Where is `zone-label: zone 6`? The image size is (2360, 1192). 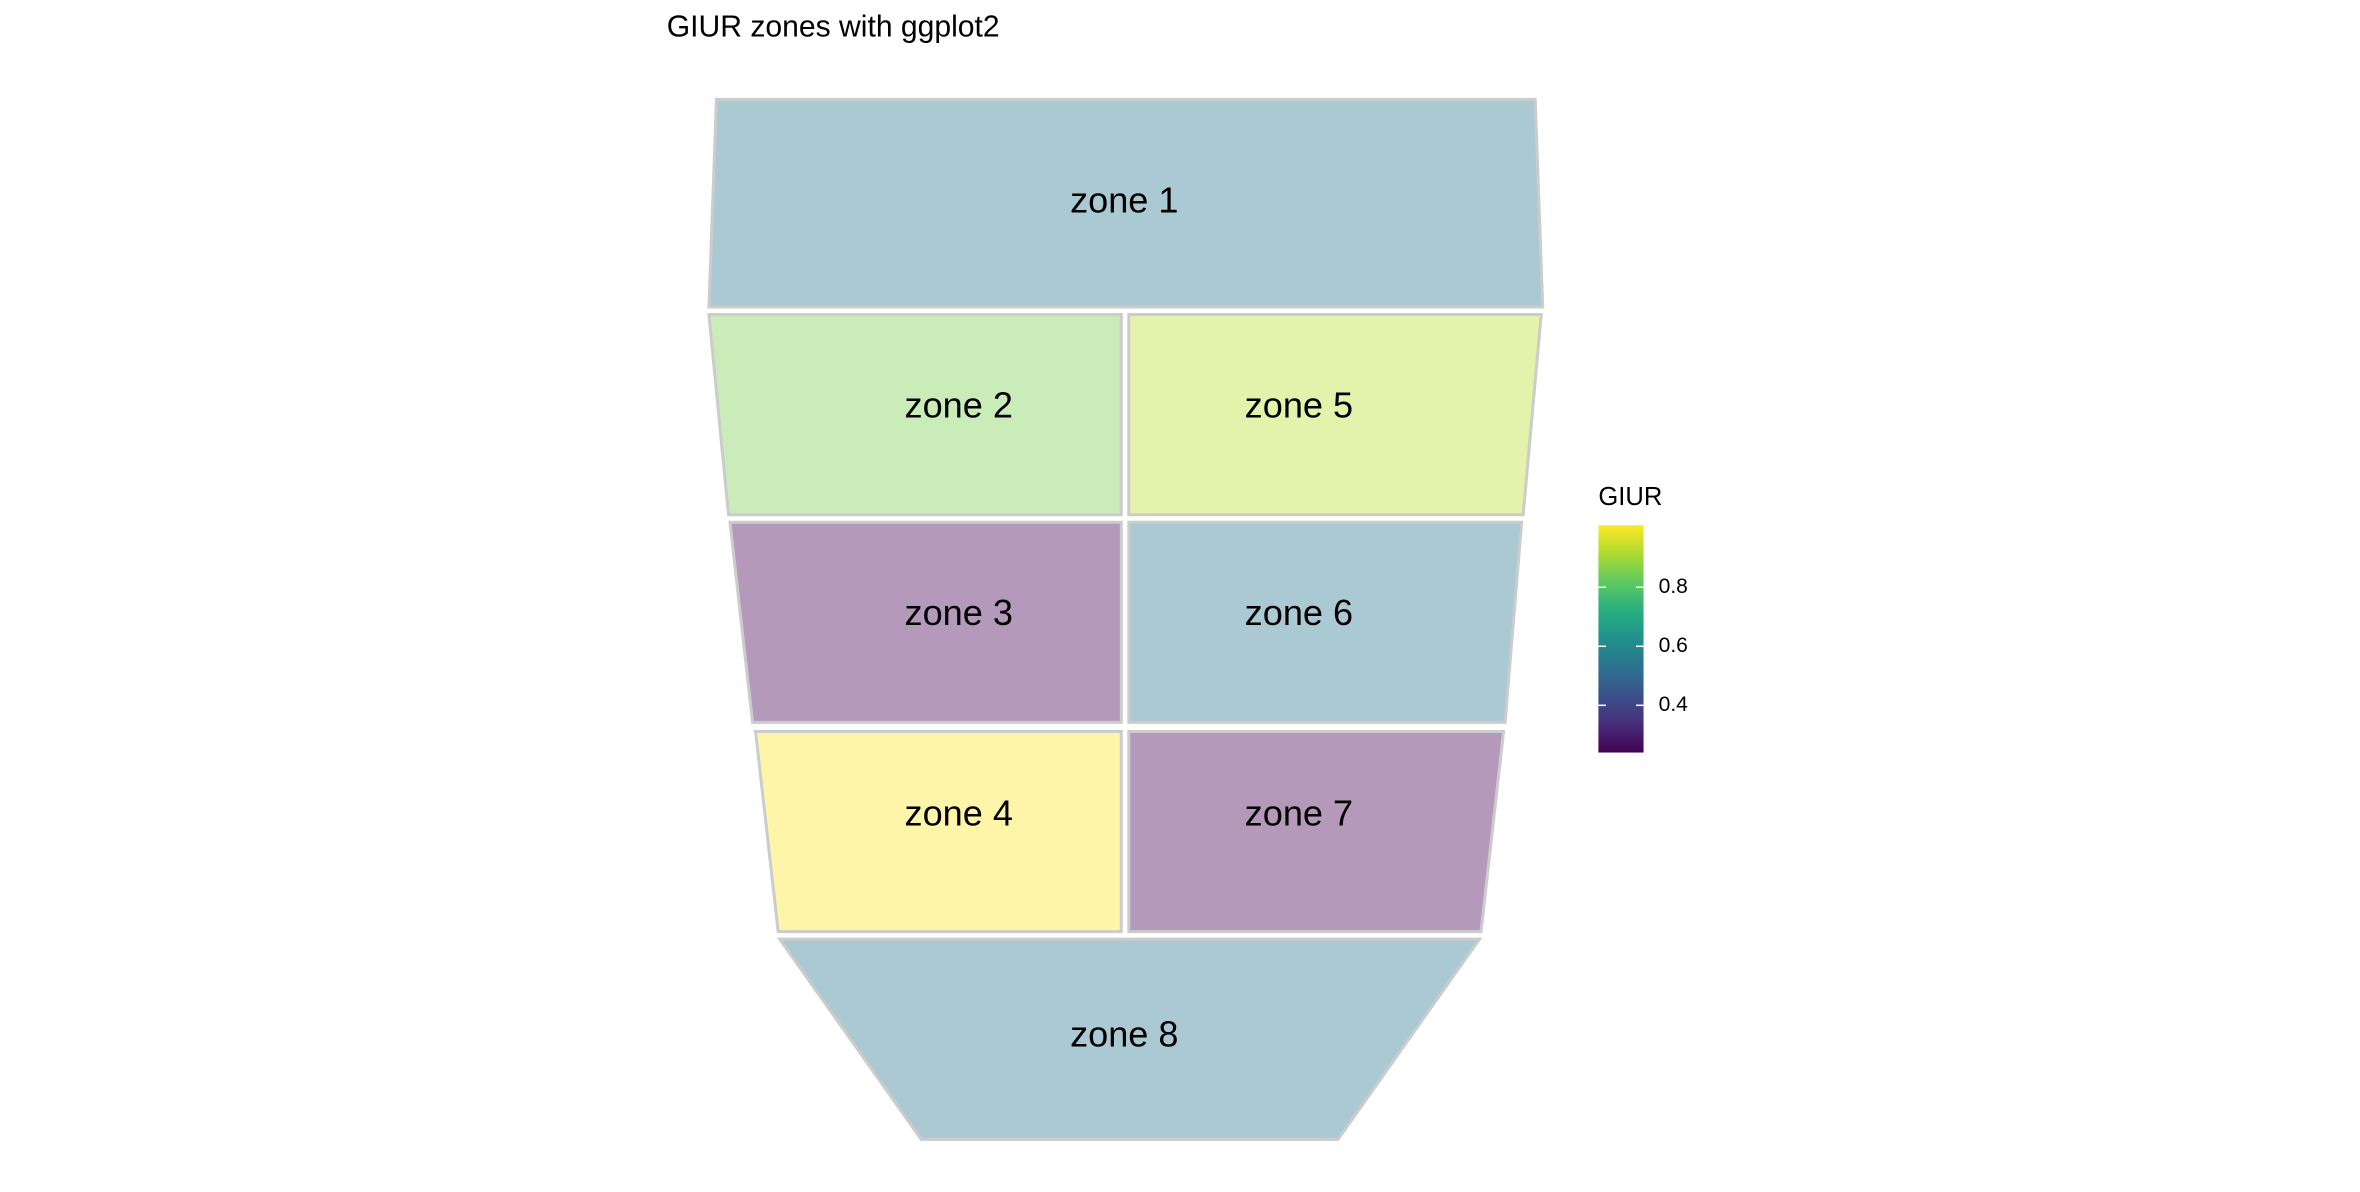 zone-label: zone 6 is located at coordinates (1299, 612).